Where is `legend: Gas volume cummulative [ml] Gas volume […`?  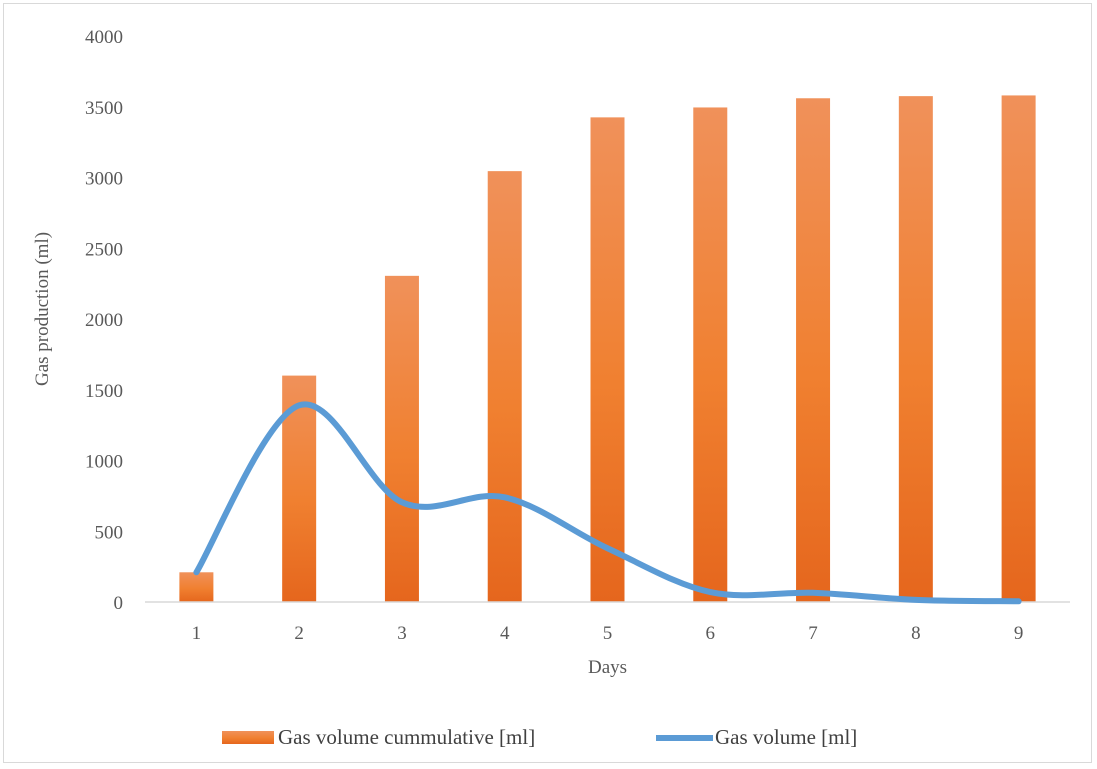 legend: Gas volume cummulative [ml] Gas volume [… is located at coordinates (539, 737).